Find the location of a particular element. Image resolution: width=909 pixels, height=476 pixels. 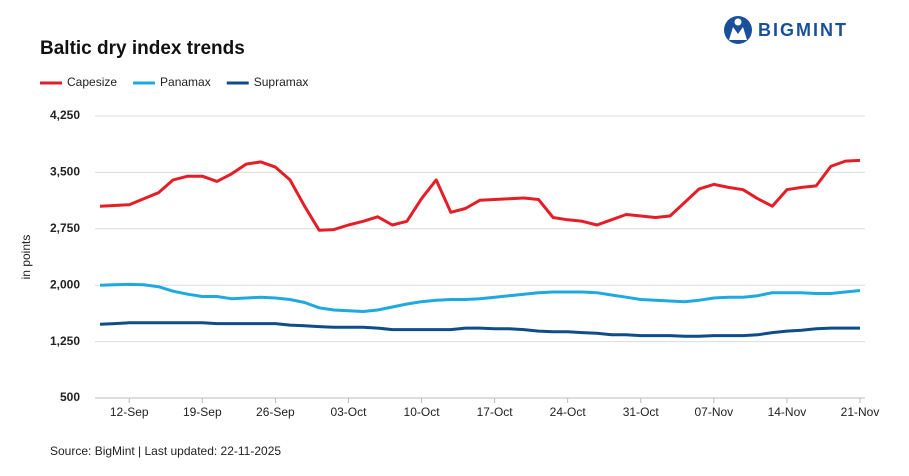

logo-text: BIGMINT is located at coordinates (803, 30).